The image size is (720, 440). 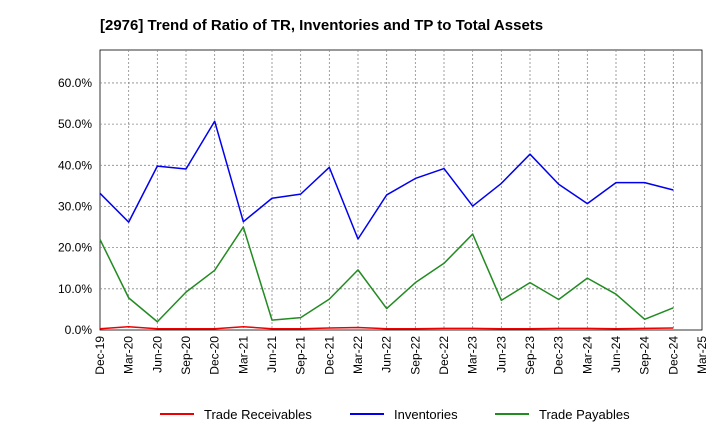 What do you see at coordinates (75, 124) in the screenshot?
I see `y-tick-label: 50.0%` at bounding box center [75, 124].